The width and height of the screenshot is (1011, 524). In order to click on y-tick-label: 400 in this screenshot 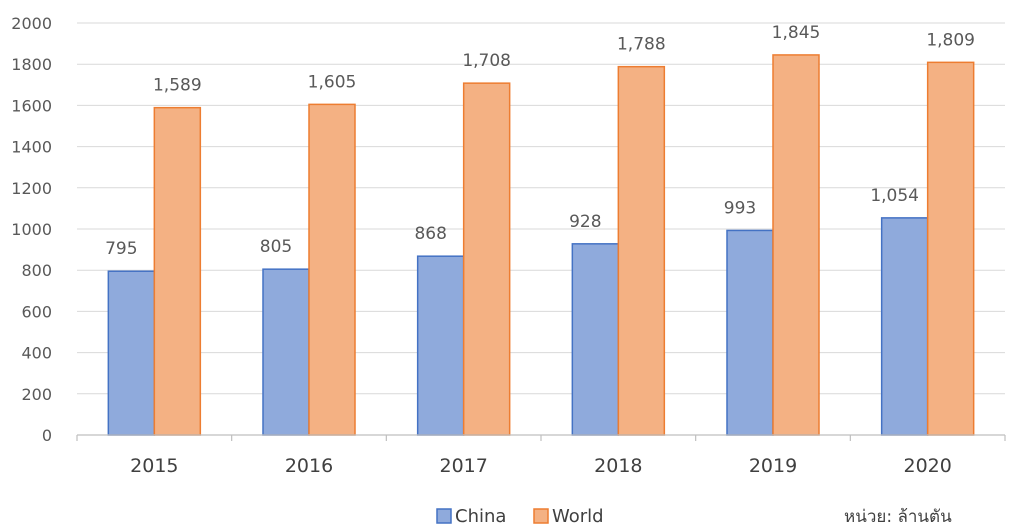, I will do `click(36, 353)`.